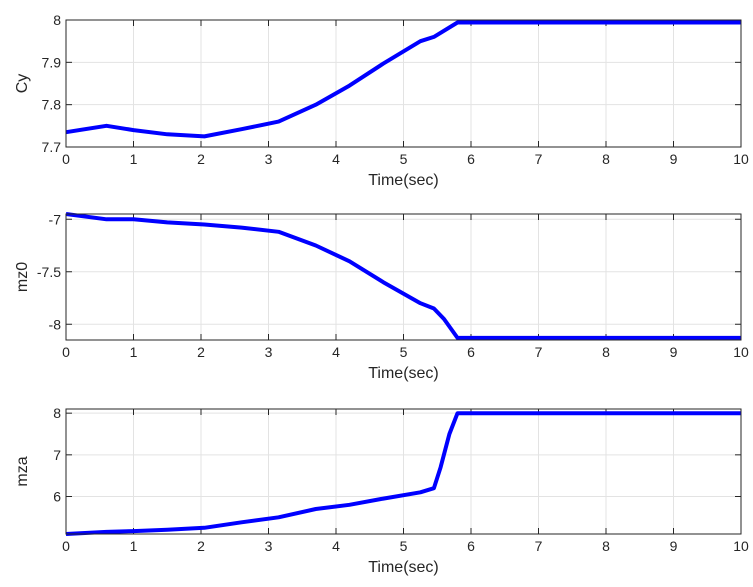 This screenshot has height=587, width=753. I want to click on y-tick-label: -7, so click(55, 219).